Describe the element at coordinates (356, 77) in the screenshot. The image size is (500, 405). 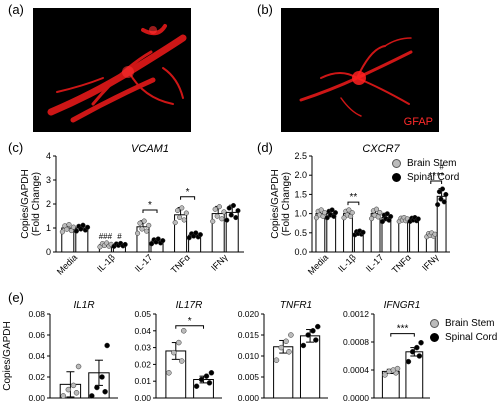
I see `astrocyte-image-b` at that location.